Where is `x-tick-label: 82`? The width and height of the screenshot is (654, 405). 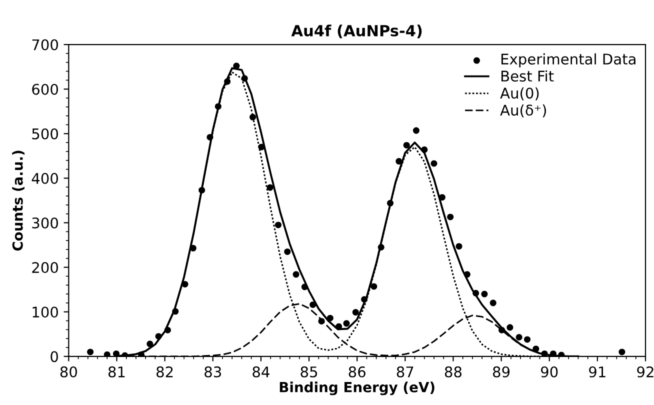 x-tick-label: 82 is located at coordinates (164, 372).